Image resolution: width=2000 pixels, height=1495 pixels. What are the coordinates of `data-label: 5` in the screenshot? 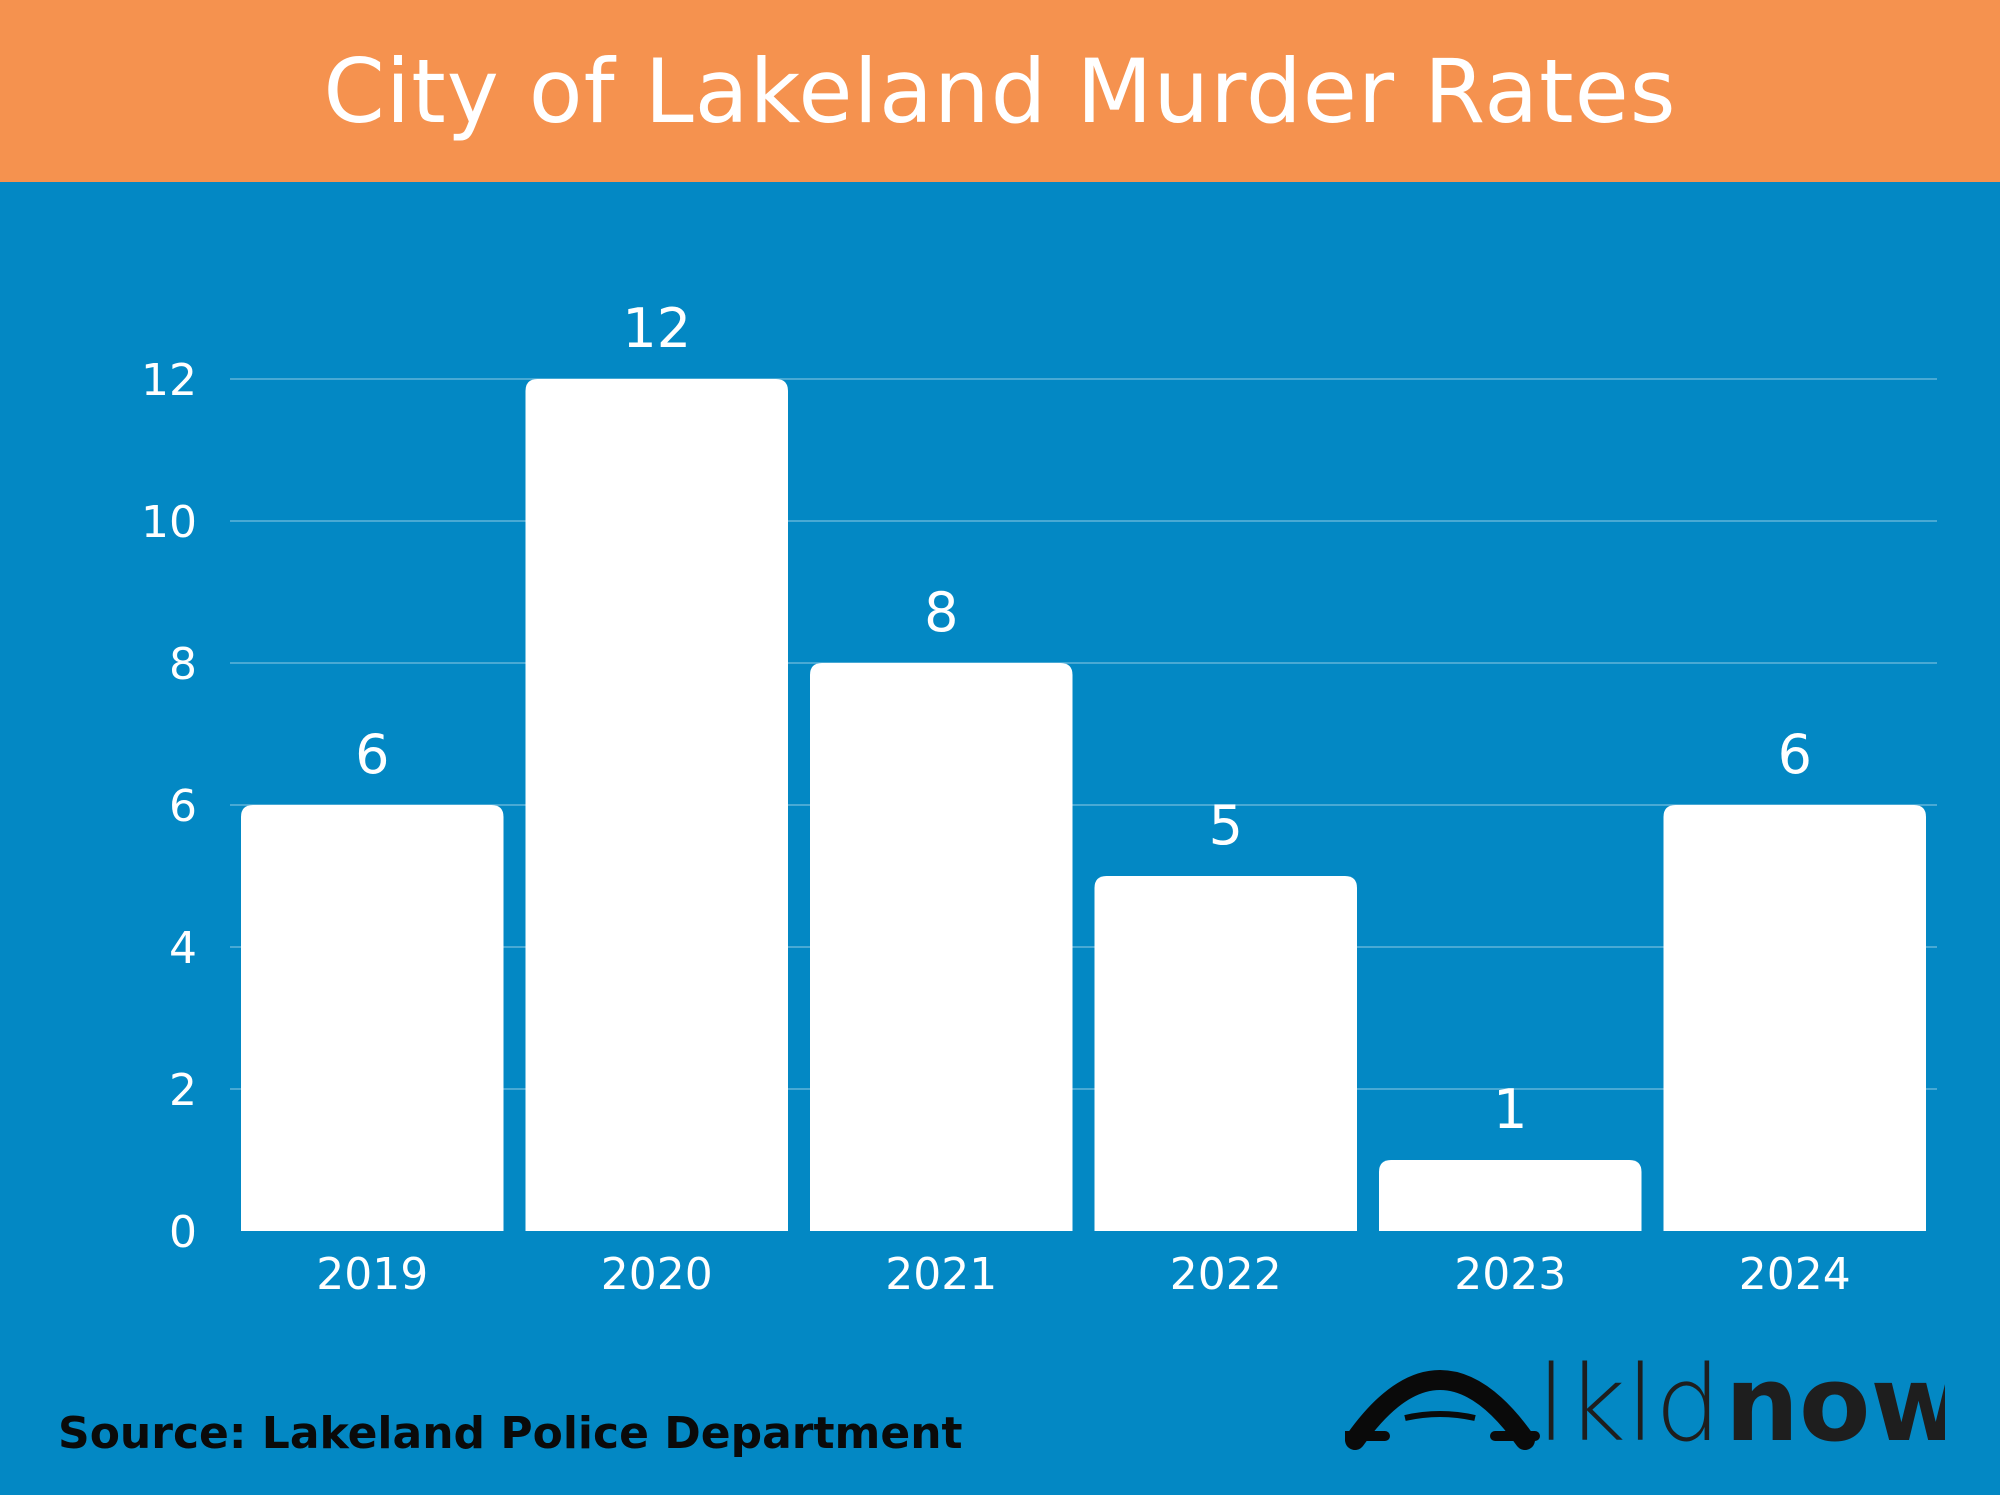 It's located at (1226, 825).